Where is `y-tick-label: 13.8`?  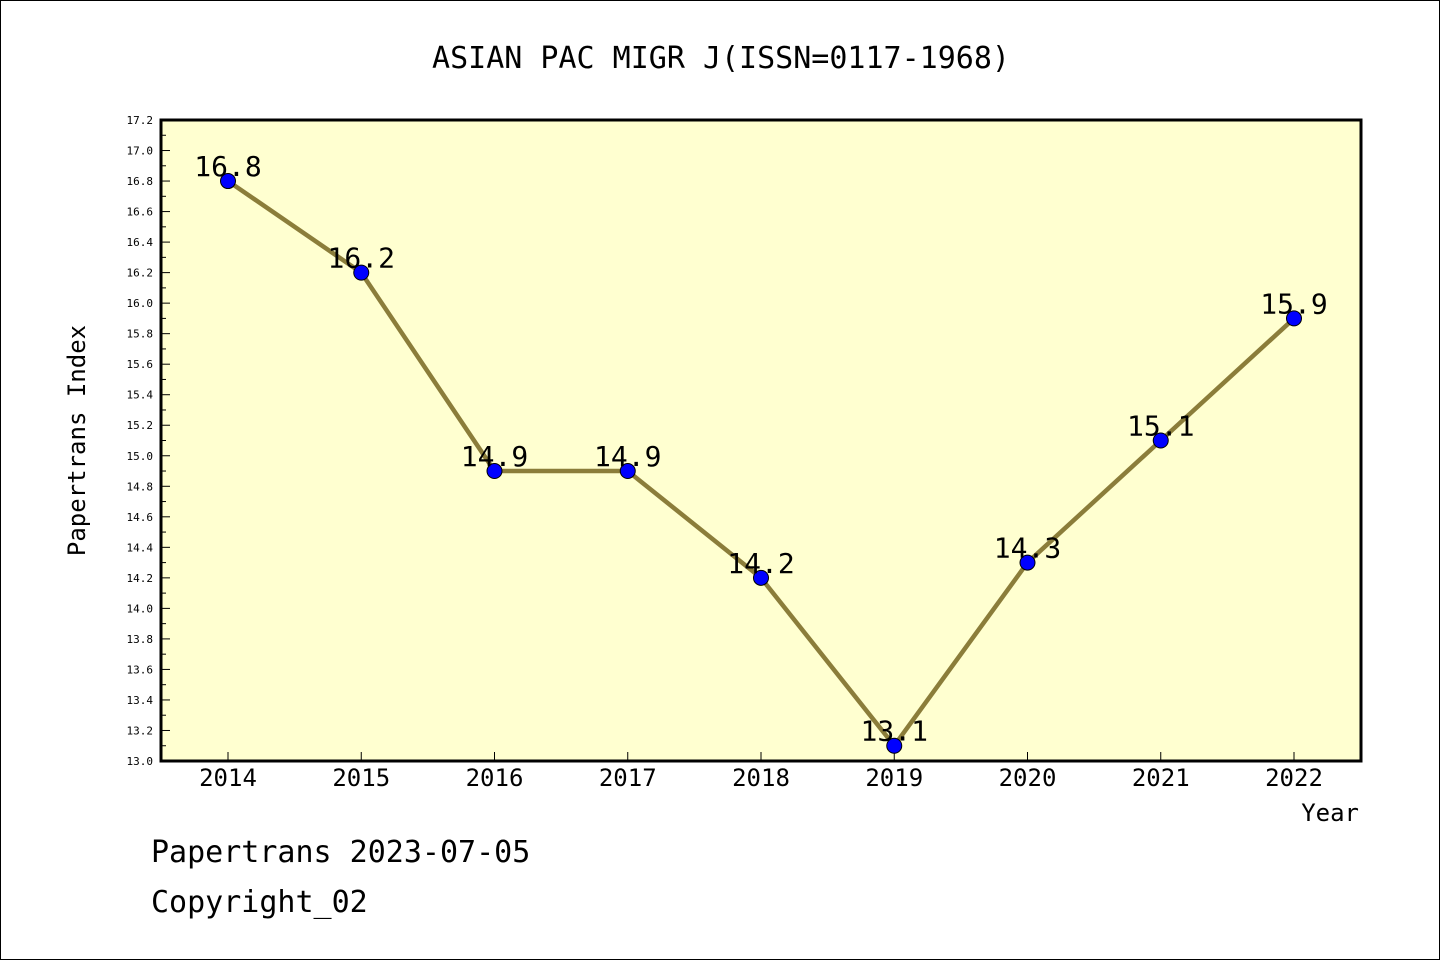
y-tick-label: 13.8 is located at coordinates (140, 639).